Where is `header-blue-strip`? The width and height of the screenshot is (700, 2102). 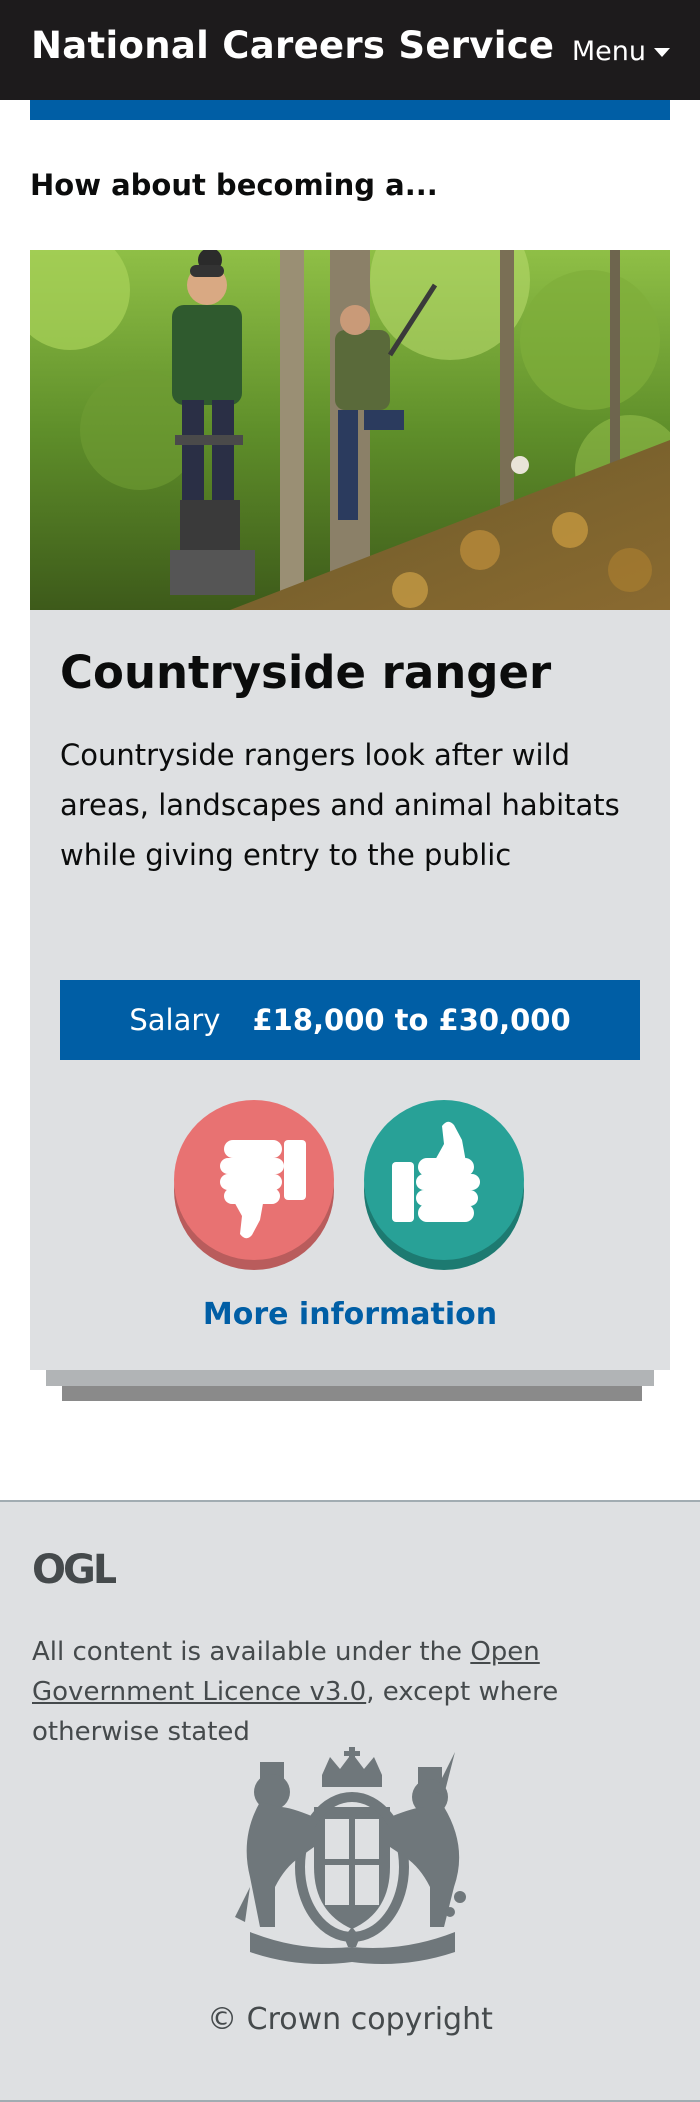 header-blue-strip is located at coordinates (350, 110).